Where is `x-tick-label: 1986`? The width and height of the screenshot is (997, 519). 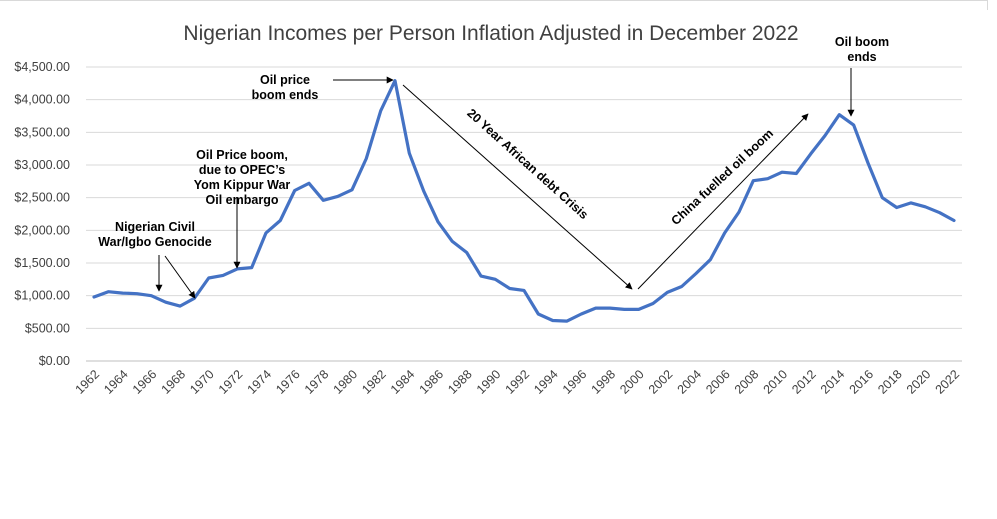
x-tick-label: 1986 is located at coordinates (432, 382).